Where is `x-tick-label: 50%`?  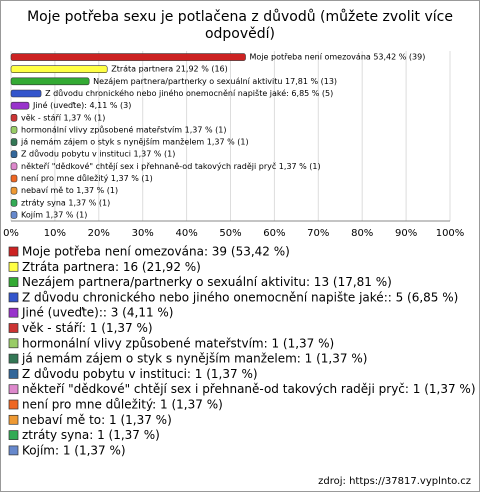
x-tick-label: 50% is located at coordinates (230, 233).